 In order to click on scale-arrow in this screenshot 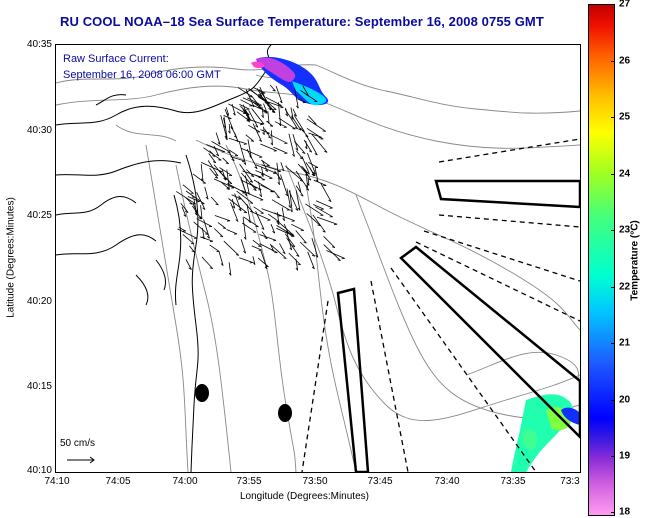, I will do `click(81, 460)`.